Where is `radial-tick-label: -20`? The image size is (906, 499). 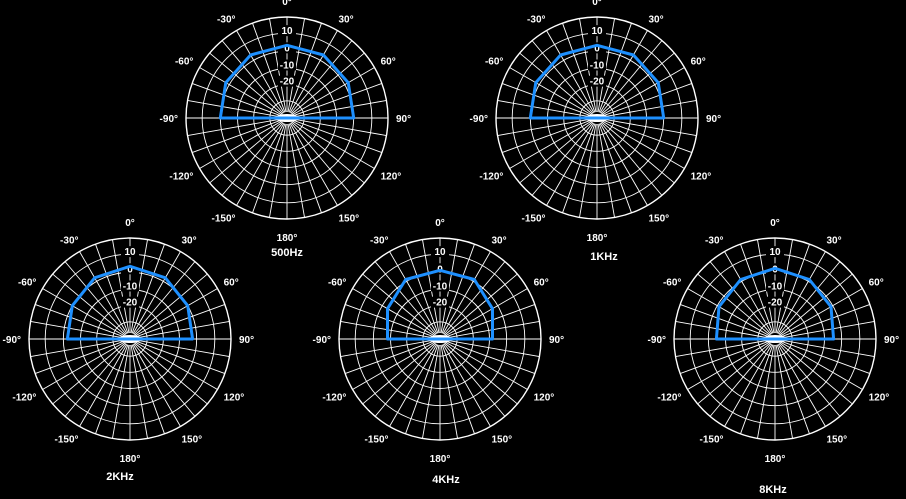
radial-tick-label: -20 is located at coordinates (287, 82).